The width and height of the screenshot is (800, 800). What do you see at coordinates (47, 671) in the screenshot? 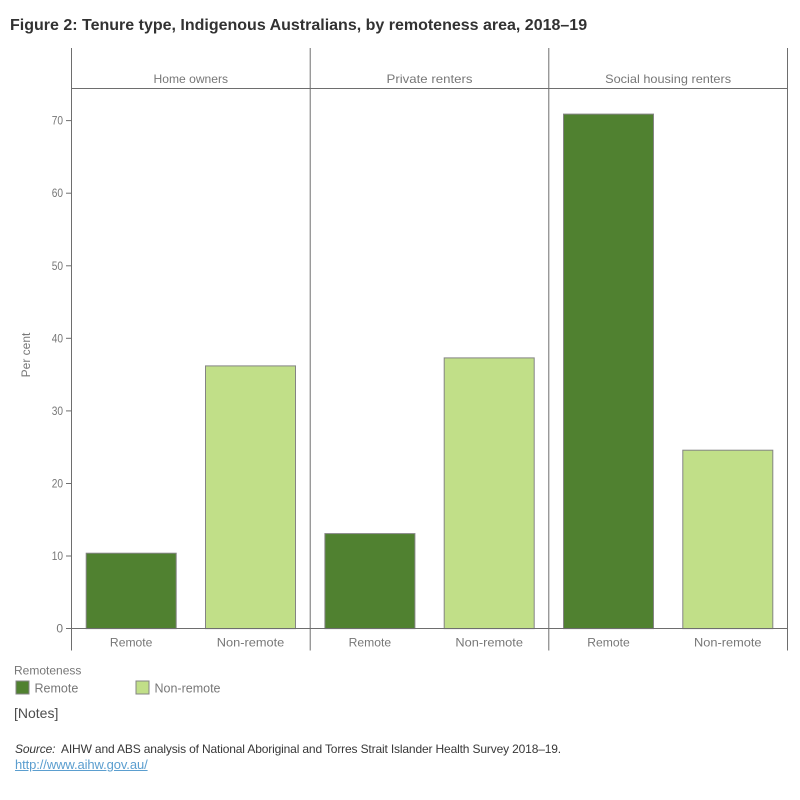
I see `svg-text: Remoteness` at bounding box center [47, 671].